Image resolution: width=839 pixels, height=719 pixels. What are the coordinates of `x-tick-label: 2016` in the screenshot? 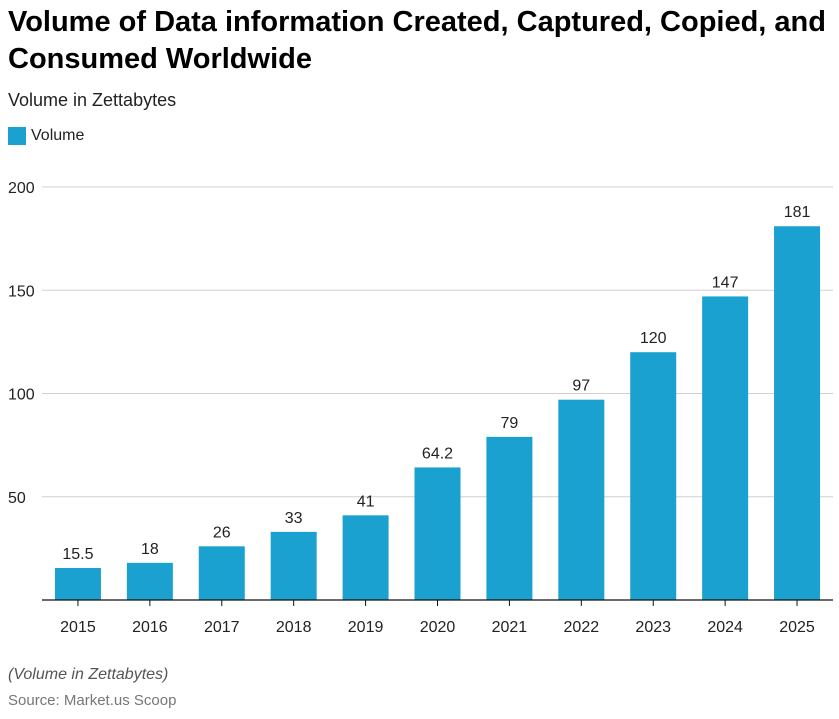 It's located at (150, 627).